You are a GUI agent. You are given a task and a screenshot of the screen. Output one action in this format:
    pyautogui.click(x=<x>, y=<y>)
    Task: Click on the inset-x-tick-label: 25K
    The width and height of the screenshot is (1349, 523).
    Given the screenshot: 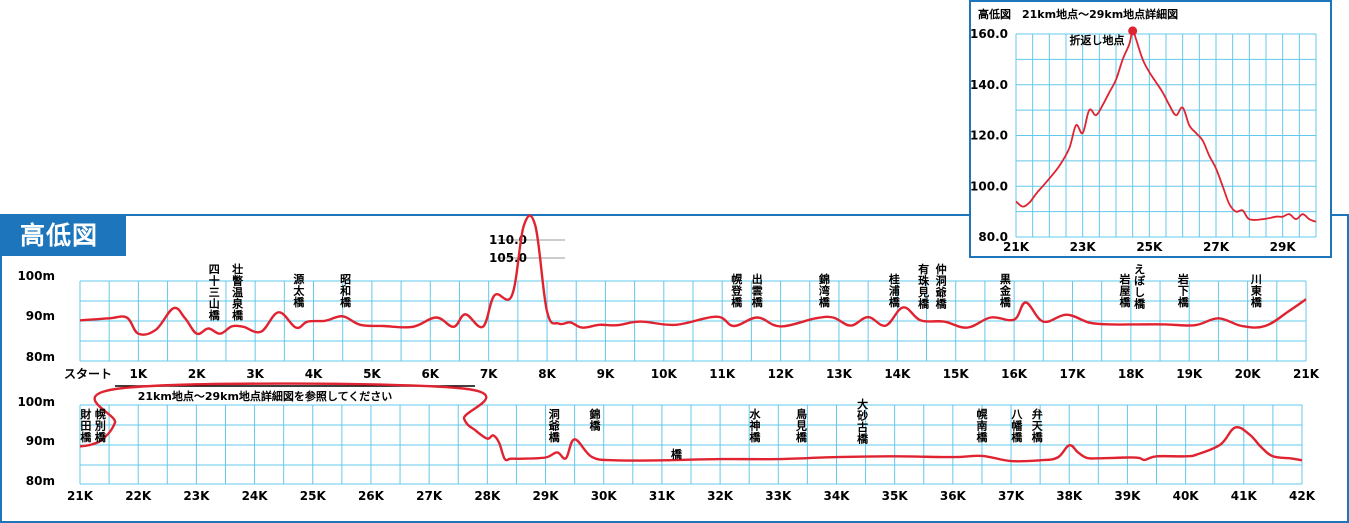 What is the action you would take?
    pyautogui.click(x=1149, y=247)
    